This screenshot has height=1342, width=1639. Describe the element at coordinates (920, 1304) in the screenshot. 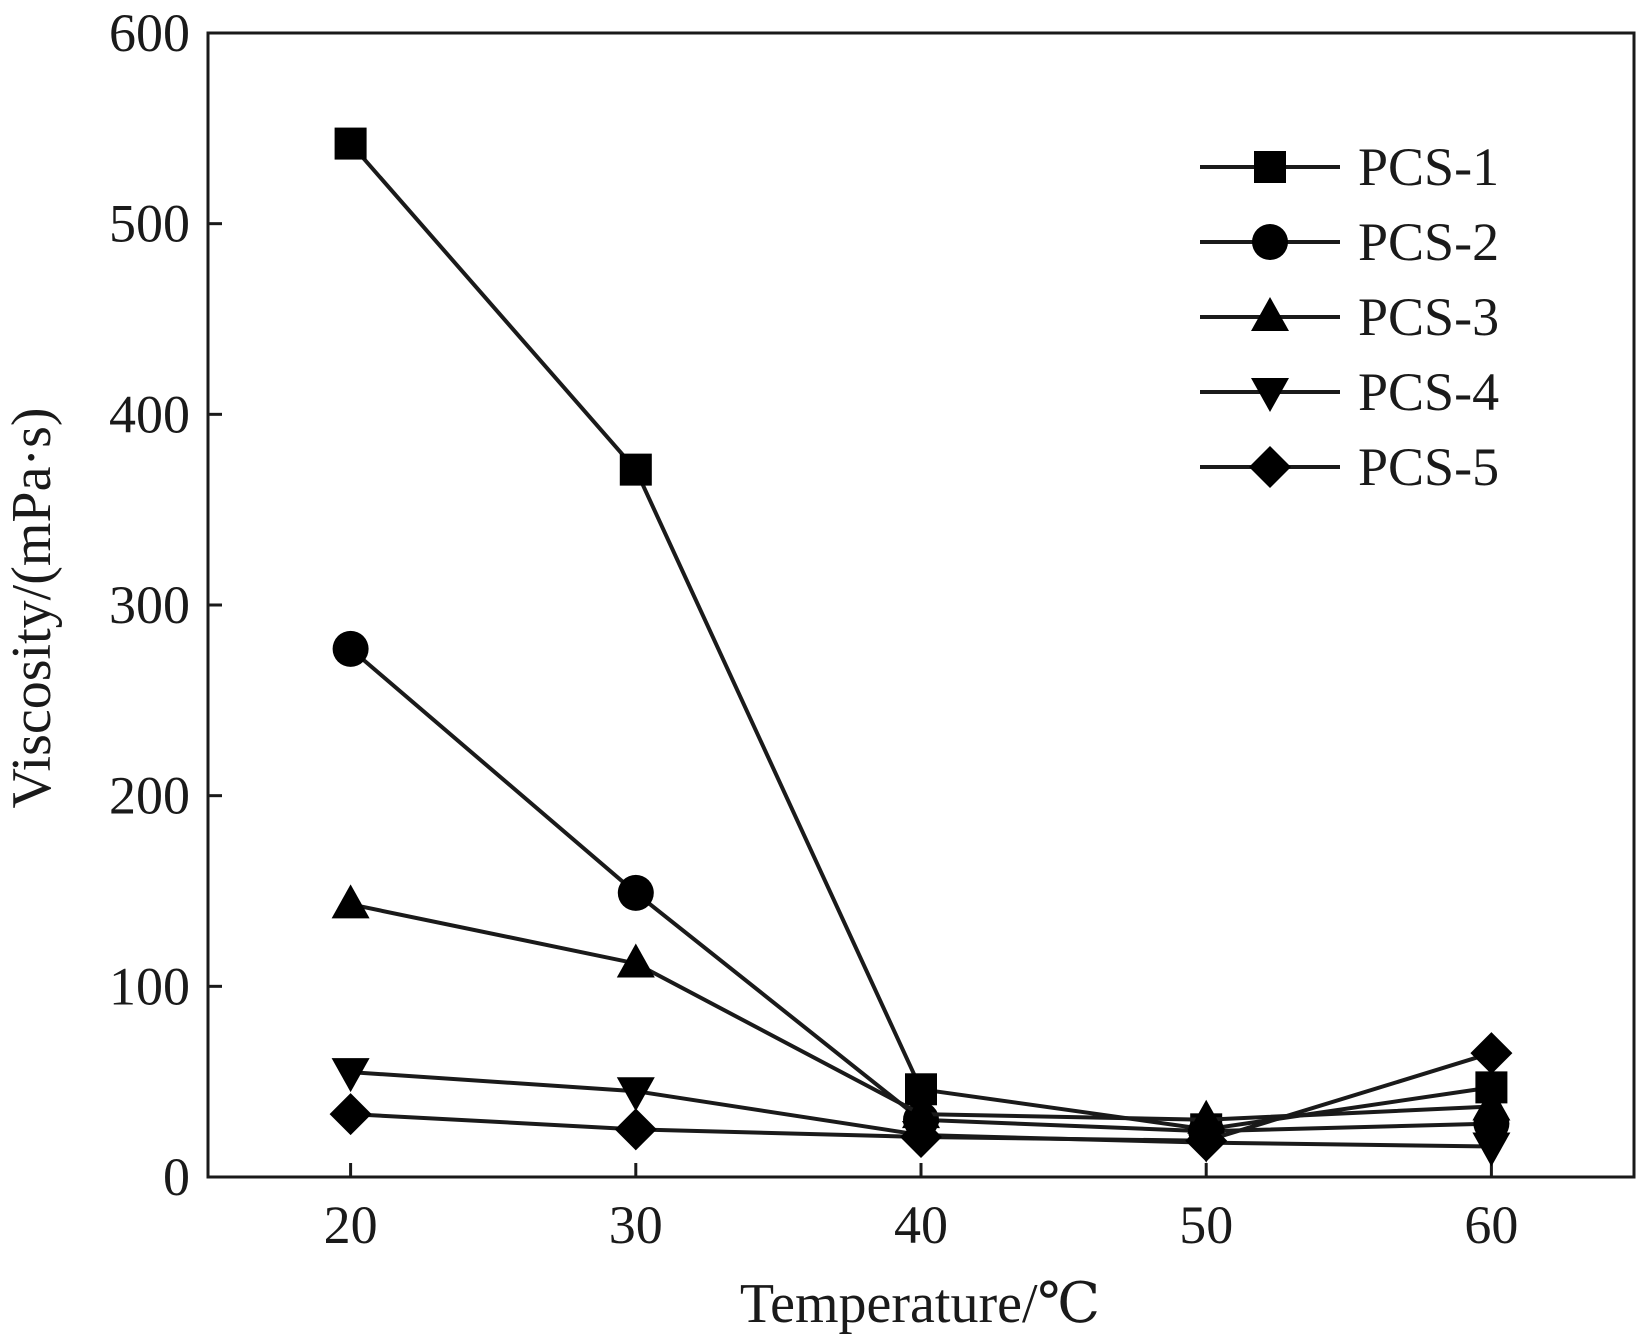

I see `x-axis-title: Temperature/℃` at that location.